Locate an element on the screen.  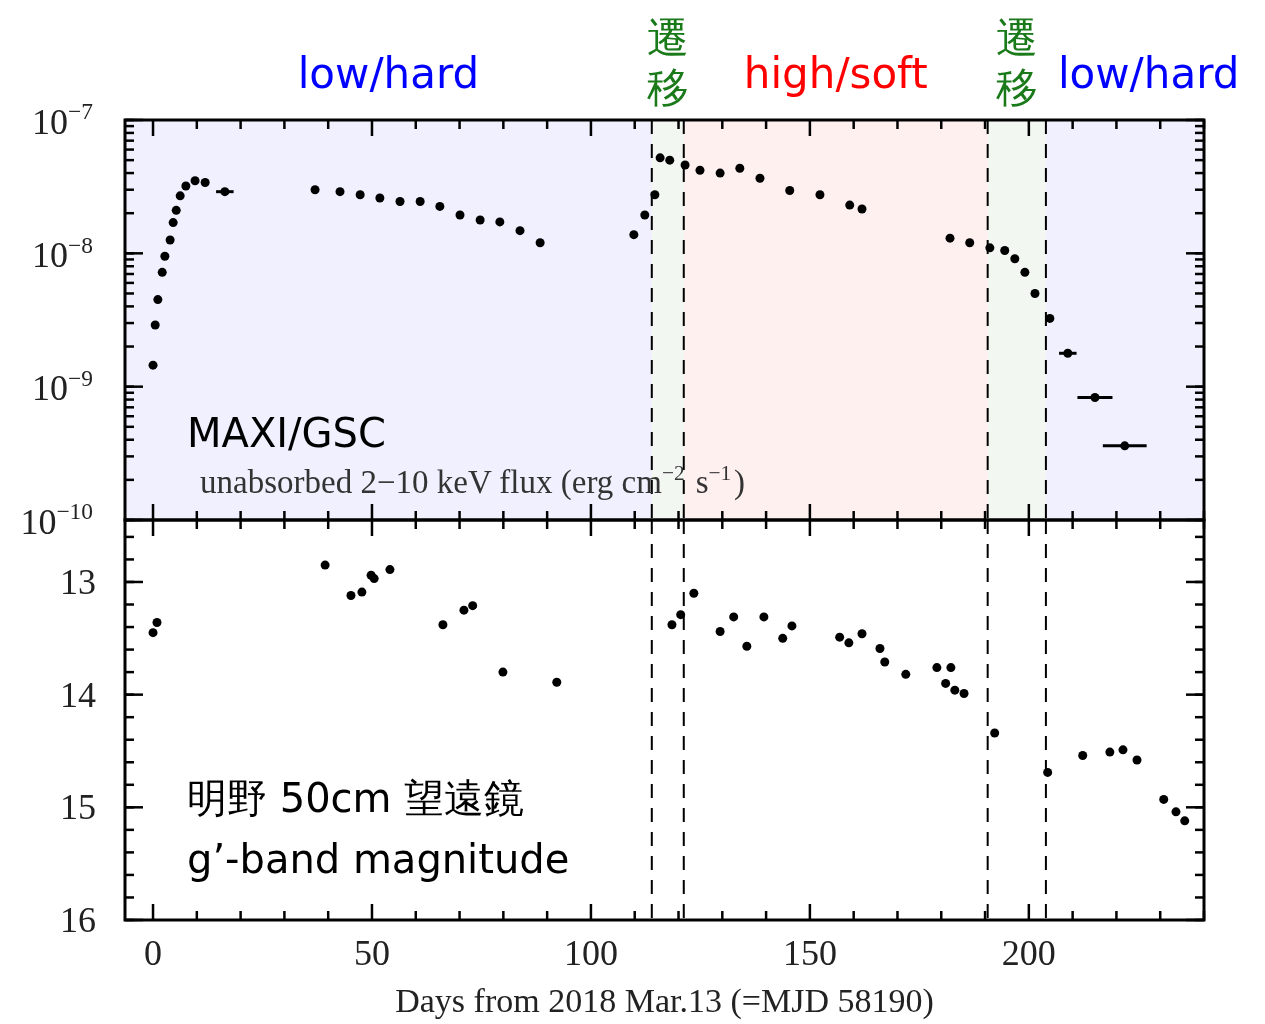
y-tick-label: 10$^{−9}$ is located at coordinates (62, 386).